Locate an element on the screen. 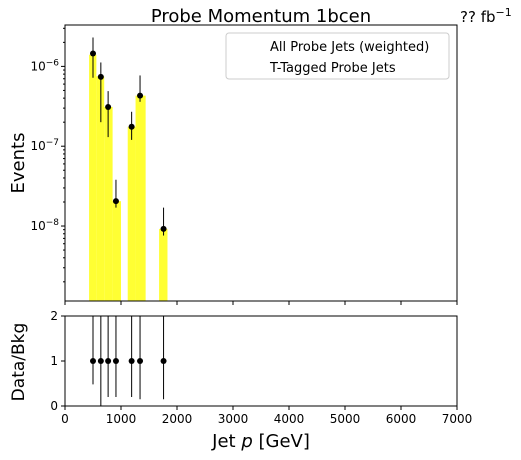 The width and height of the screenshot is (521, 460). luminosity-text: ?? fb is located at coordinates (478, 17).